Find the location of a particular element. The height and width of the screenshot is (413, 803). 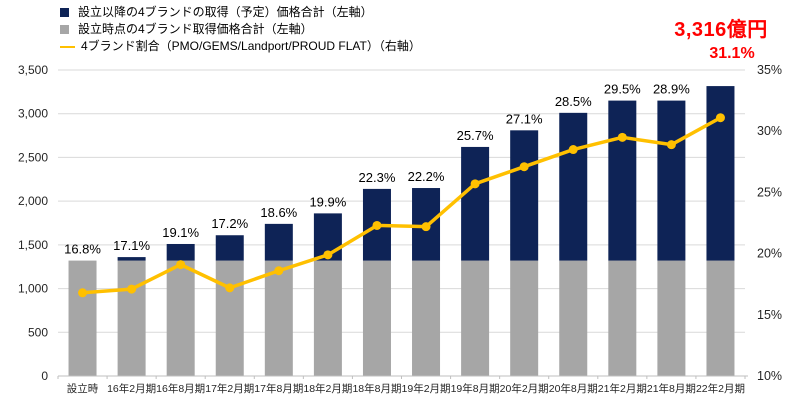

svg-text: 29.5% is located at coordinates (622, 89).